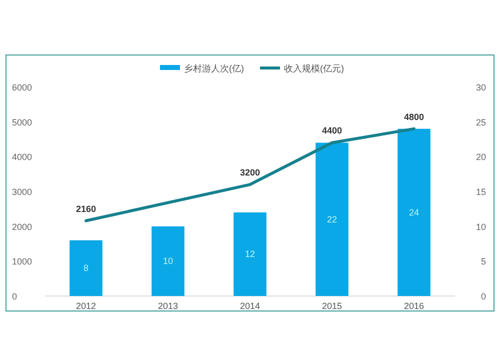 The height and width of the screenshot is (362, 500). Describe the element at coordinates (86, 306) in the screenshot. I see `x-tick-label: 2012` at that location.